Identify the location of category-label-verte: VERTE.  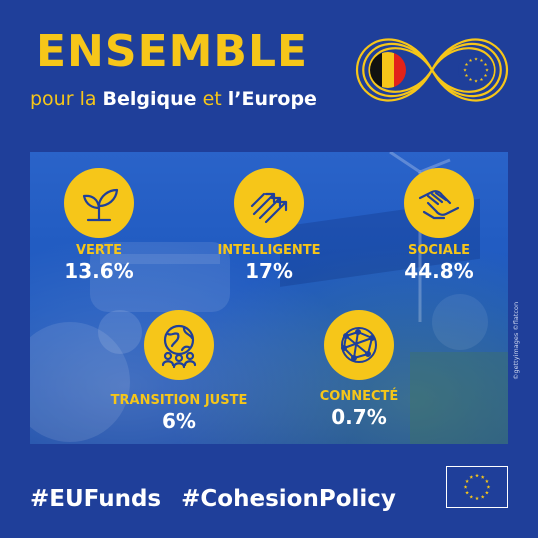
(99, 250).